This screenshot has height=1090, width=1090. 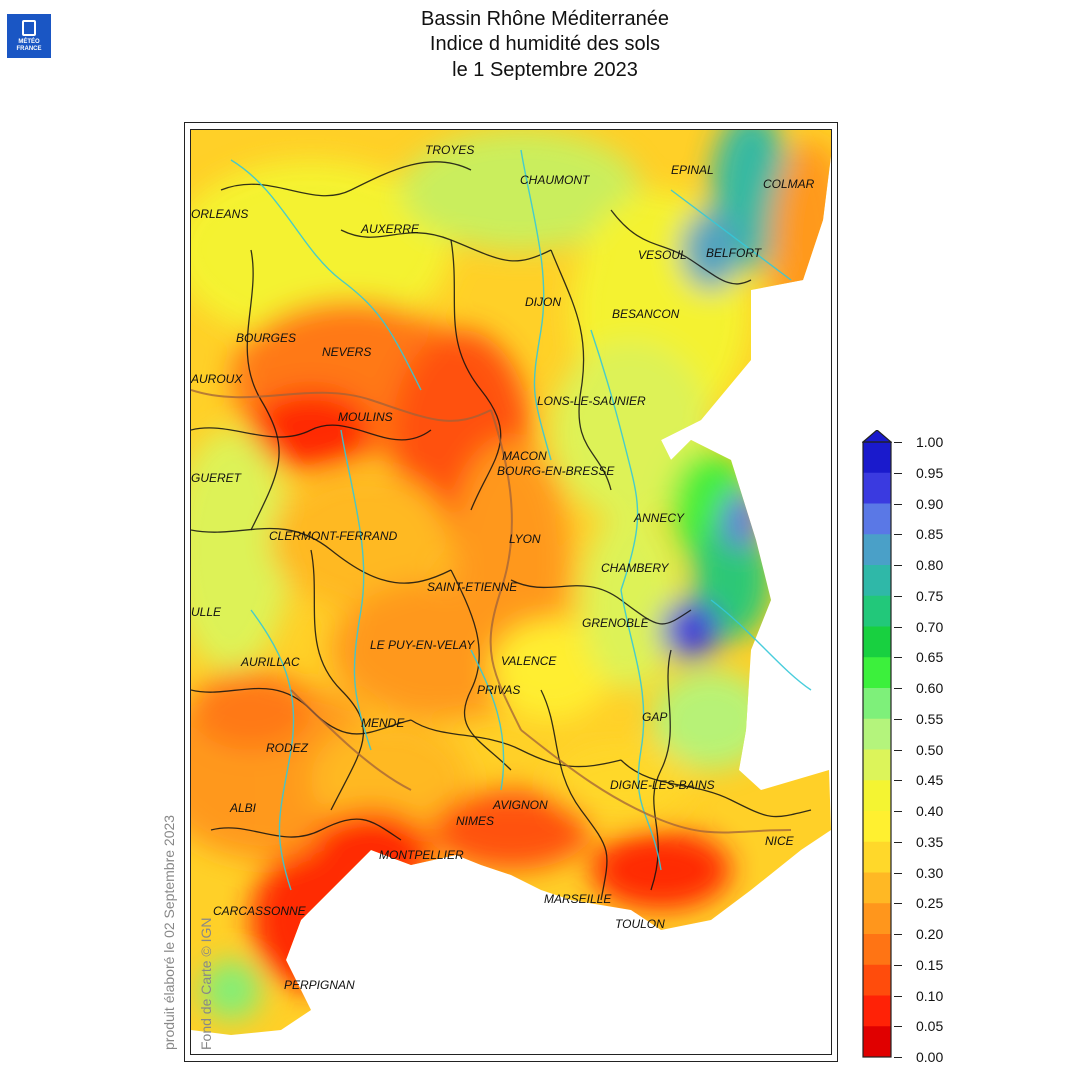 What do you see at coordinates (333, 536) in the screenshot?
I see `city-label: CLERMONT-FERRAND` at bounding box center [333, 536].